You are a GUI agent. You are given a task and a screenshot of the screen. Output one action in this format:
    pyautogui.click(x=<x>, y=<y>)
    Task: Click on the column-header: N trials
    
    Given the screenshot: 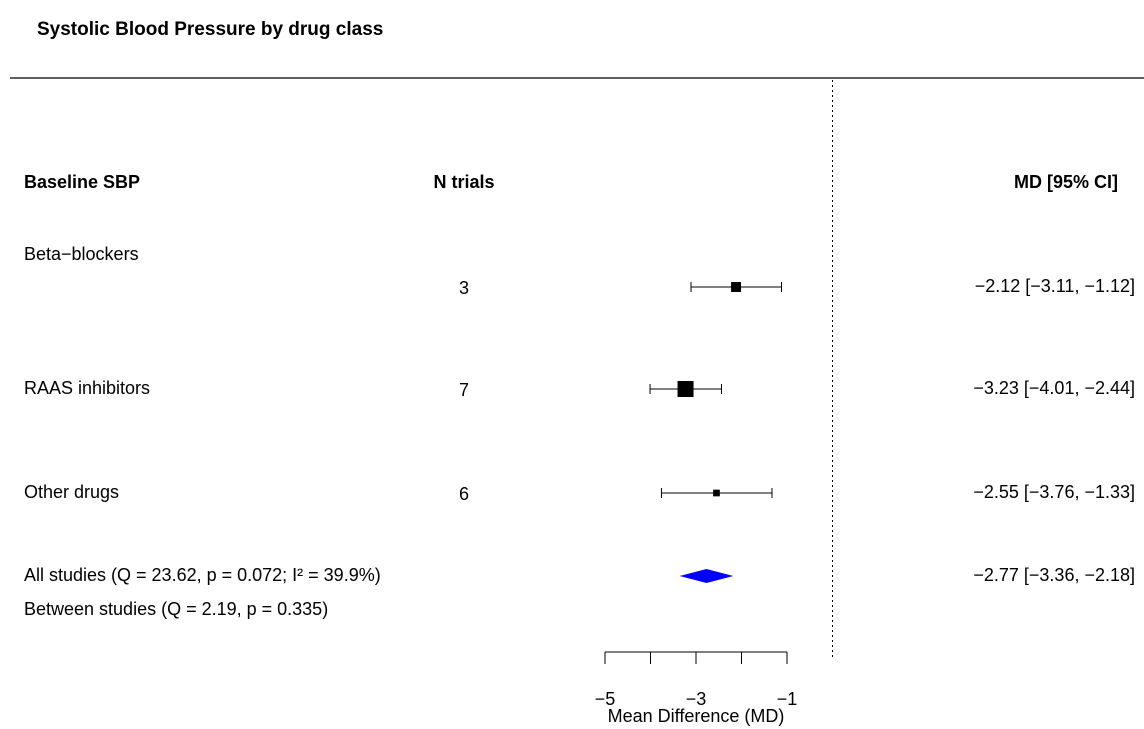 What is the action you would take?
    pyautogui.click(x=463, y=182)
    